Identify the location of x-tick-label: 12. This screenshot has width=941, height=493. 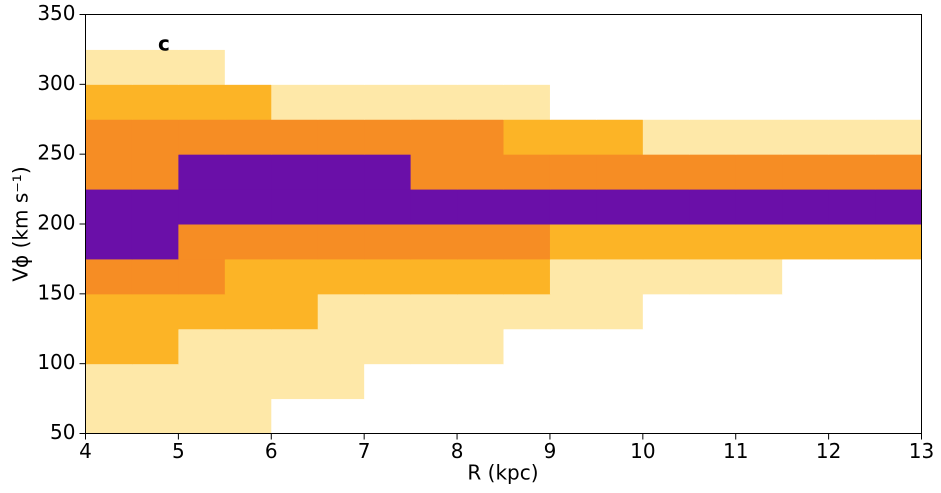
(828, 451).